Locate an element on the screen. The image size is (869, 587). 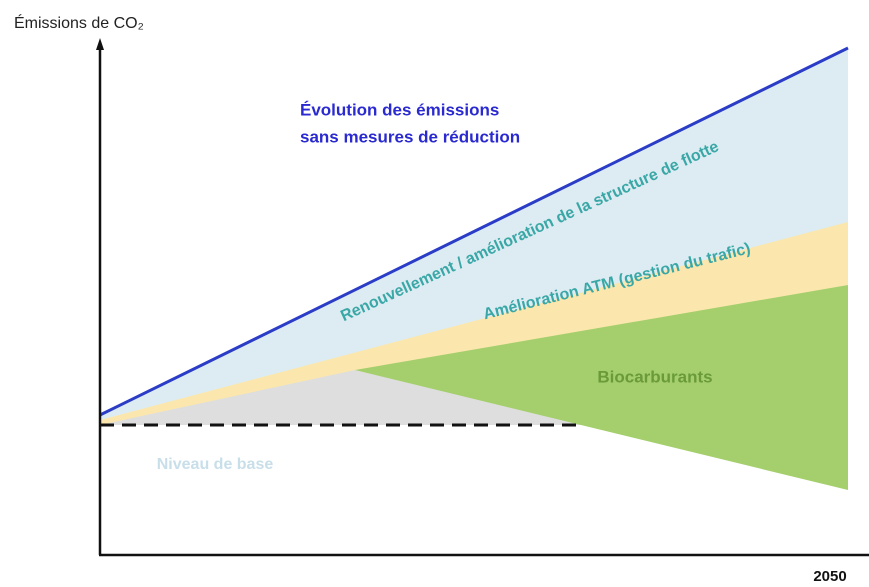
trend-title: Évolution des émissions is located at coordinates (399, 109).